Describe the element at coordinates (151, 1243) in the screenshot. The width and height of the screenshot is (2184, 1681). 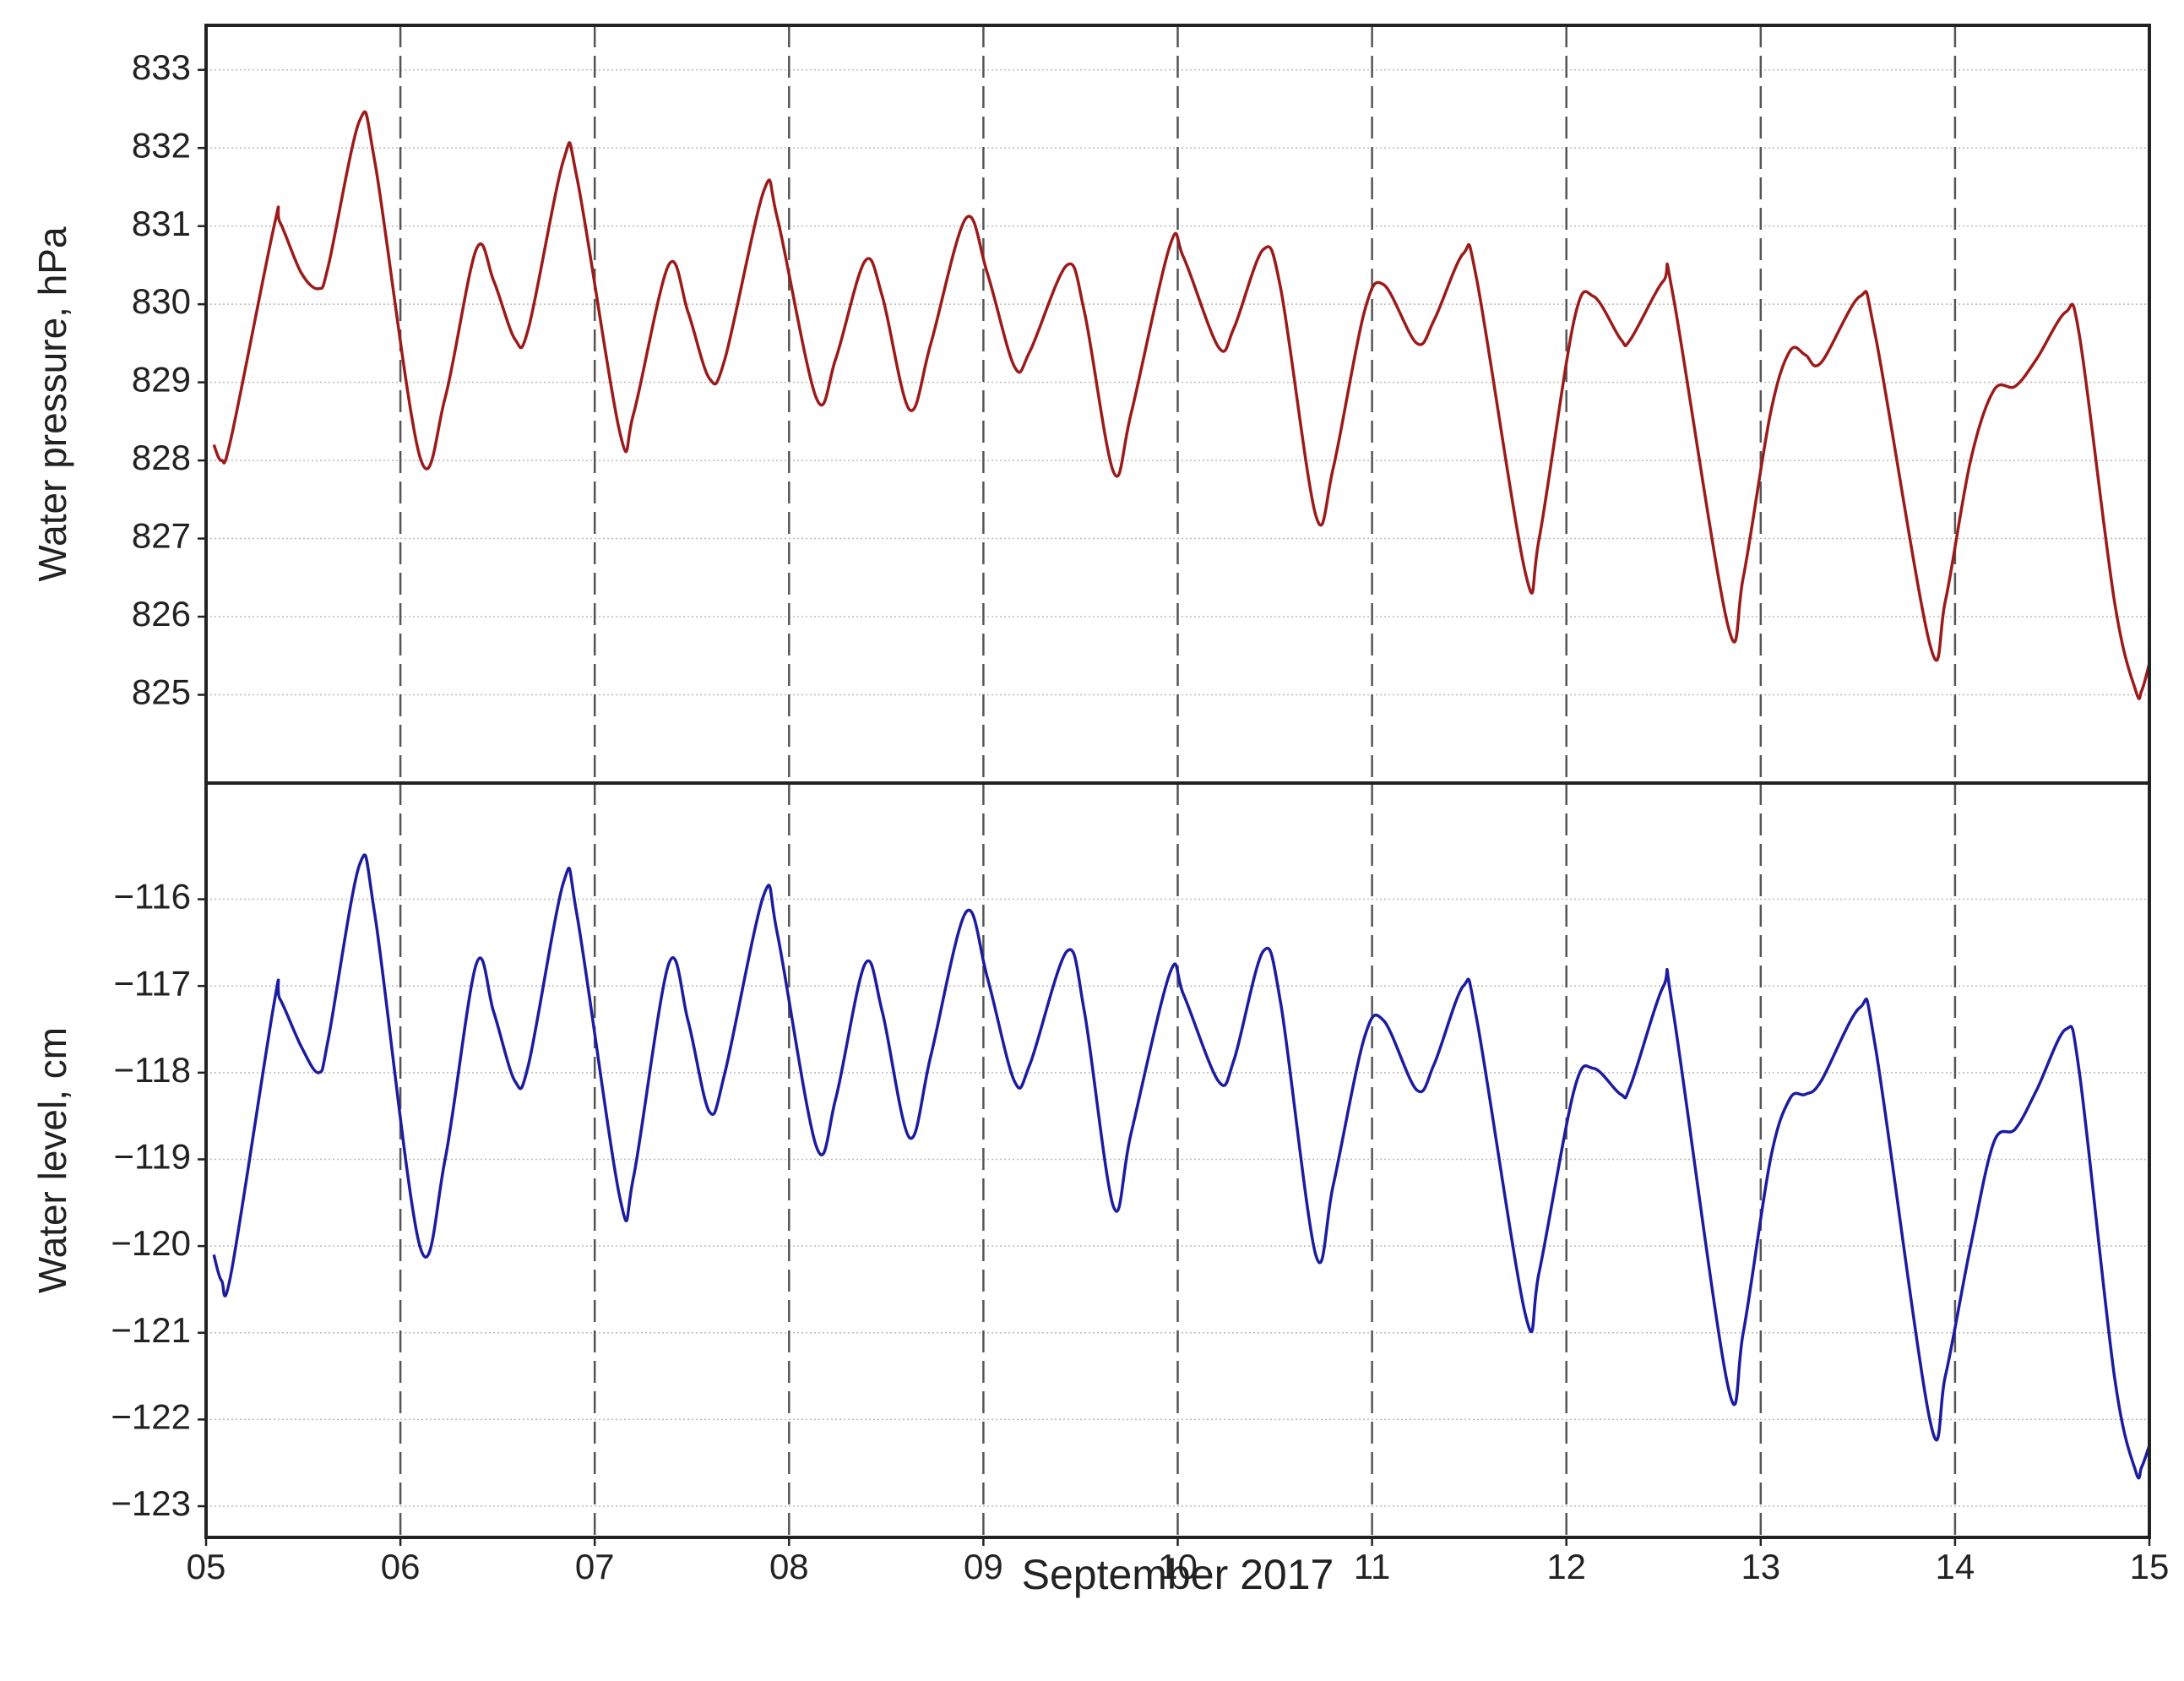
I see `y-tick-label: −120` at that location.